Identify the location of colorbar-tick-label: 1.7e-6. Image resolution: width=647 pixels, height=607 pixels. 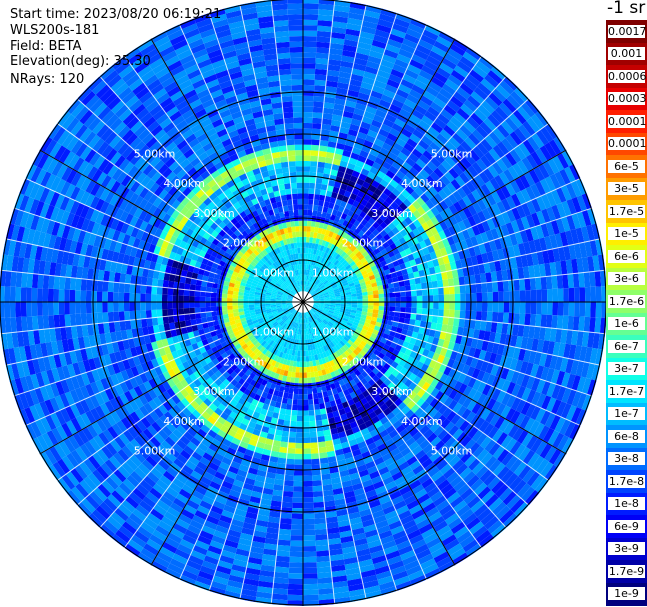
(626, 301).